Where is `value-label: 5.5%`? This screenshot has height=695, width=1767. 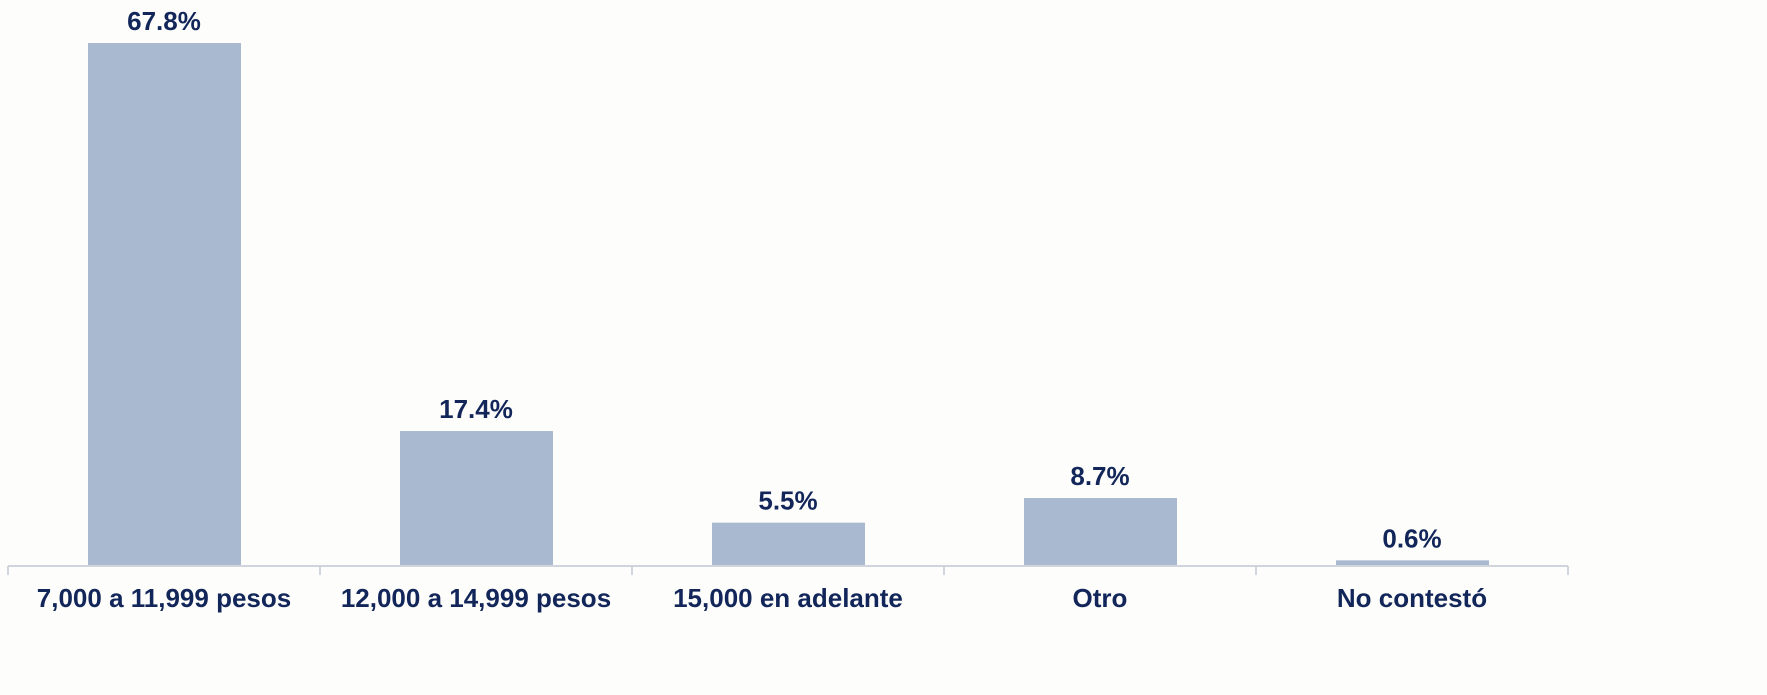
value-label: 5.5% is located at coordinates (787, 501).